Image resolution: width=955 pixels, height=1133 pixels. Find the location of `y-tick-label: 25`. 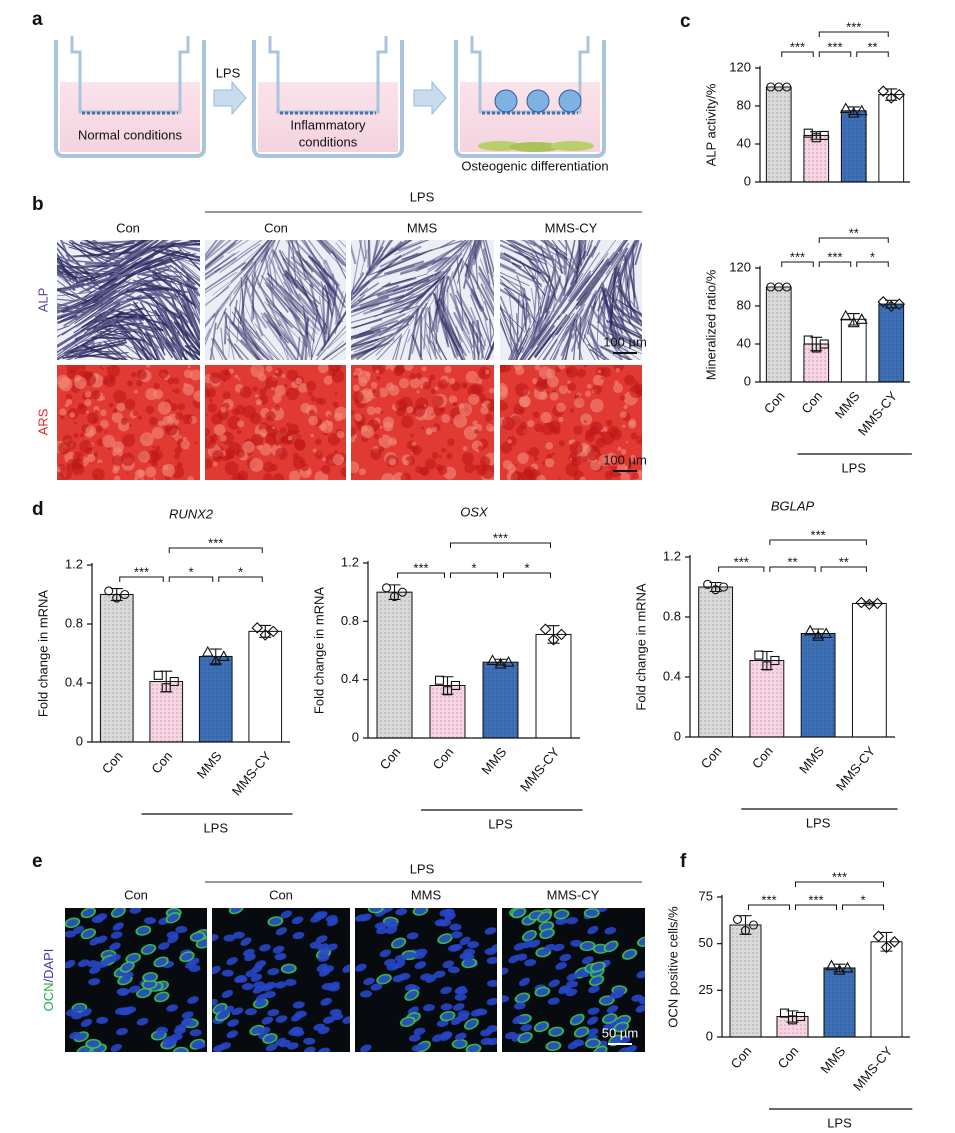

y-tick-label: 25 is located at coordinates (706, 989).